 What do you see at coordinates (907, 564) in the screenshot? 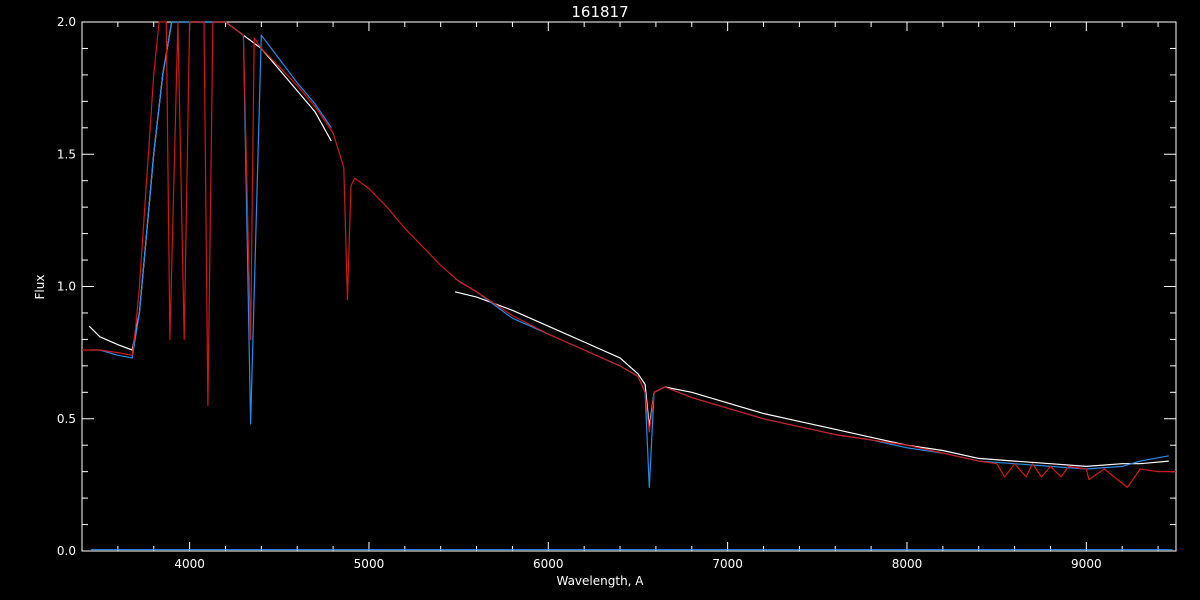
I see `x-tick-label: 8000` at bounding box center [907, 564].